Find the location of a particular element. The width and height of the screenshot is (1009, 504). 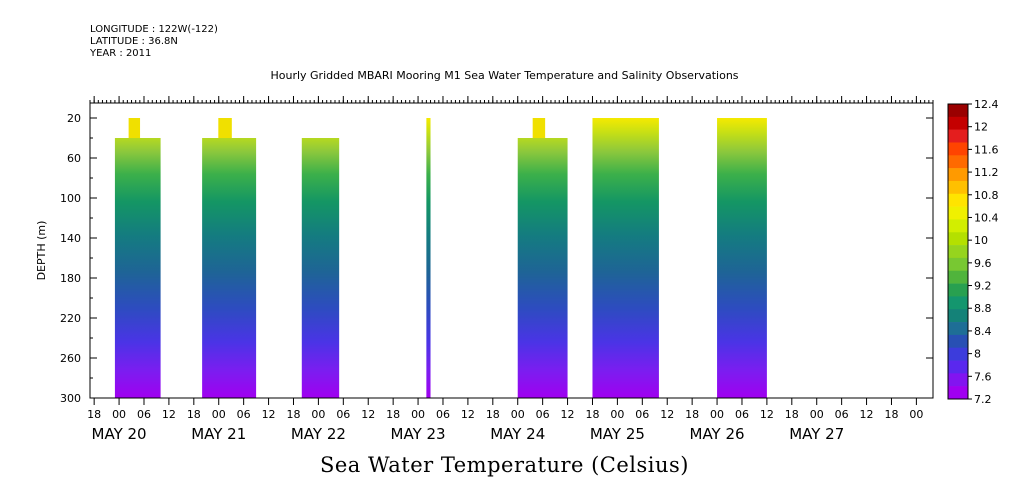

x-date-label: MAY 20 is located at coordinates (119, 434).